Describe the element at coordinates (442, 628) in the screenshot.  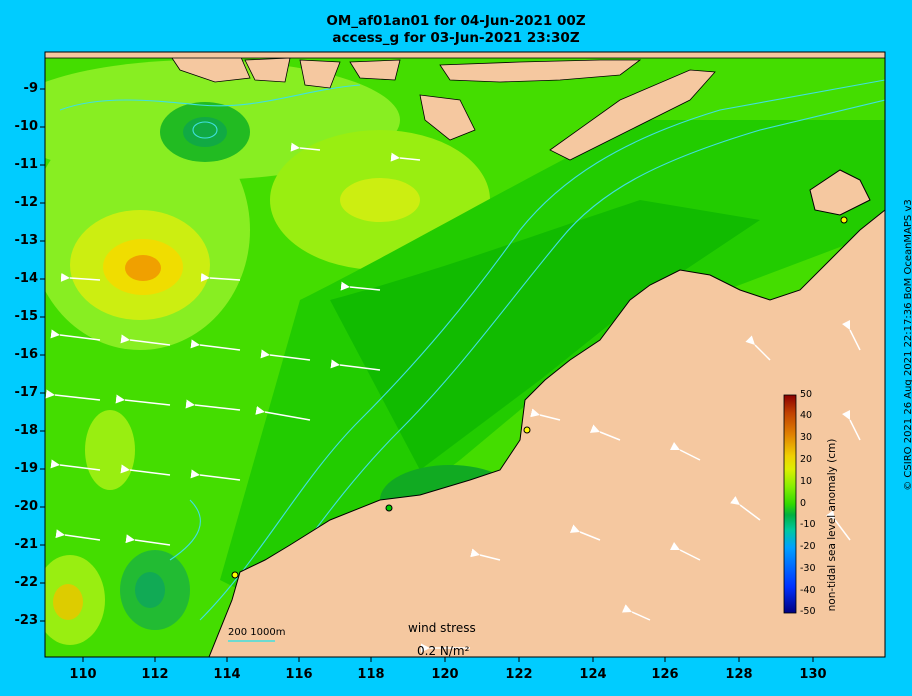
I see `wind-legend-title: wind stress` at that location.